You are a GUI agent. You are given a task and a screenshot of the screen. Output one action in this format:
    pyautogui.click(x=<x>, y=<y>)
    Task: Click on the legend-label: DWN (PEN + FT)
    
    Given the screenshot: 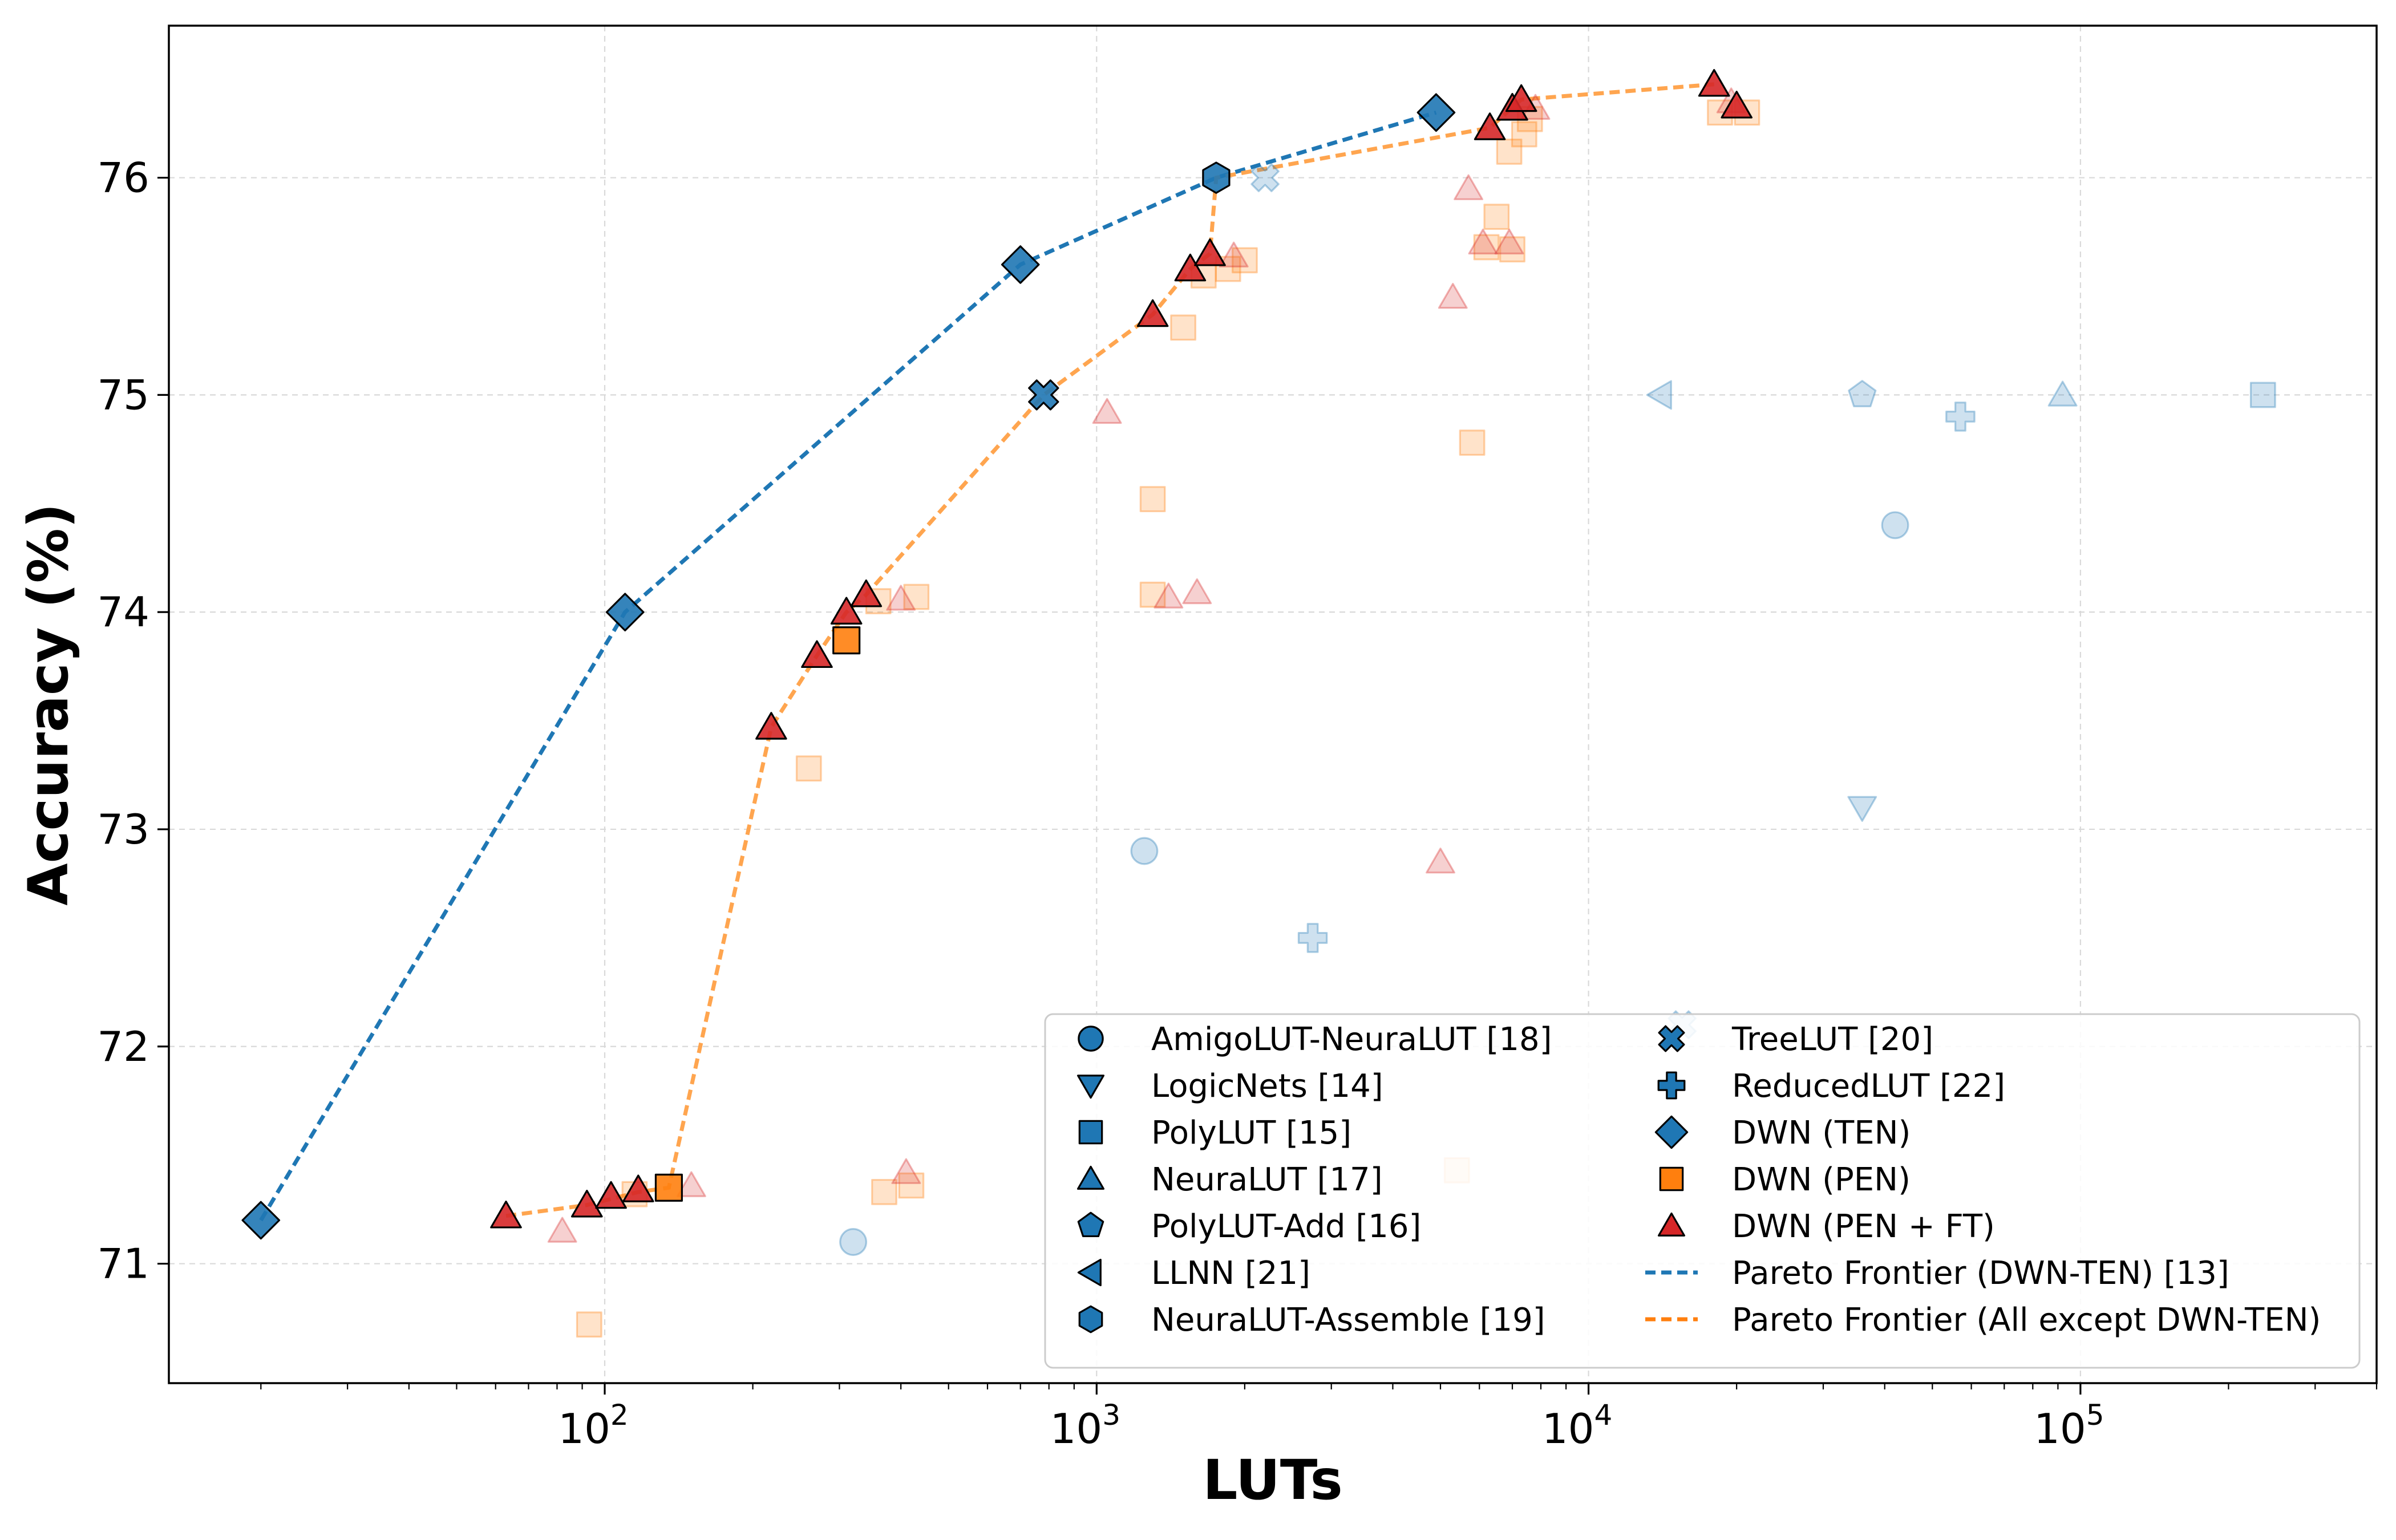 What is the action you would take?
    pyautogui.click(x=1863, y=1227)
    